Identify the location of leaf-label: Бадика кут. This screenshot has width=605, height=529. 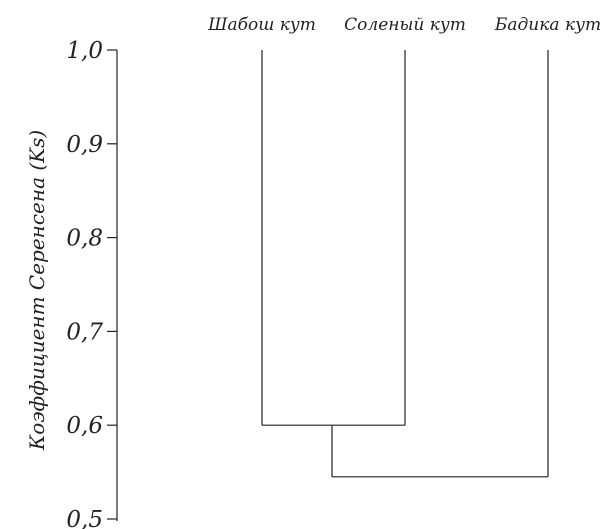
(547, 25).